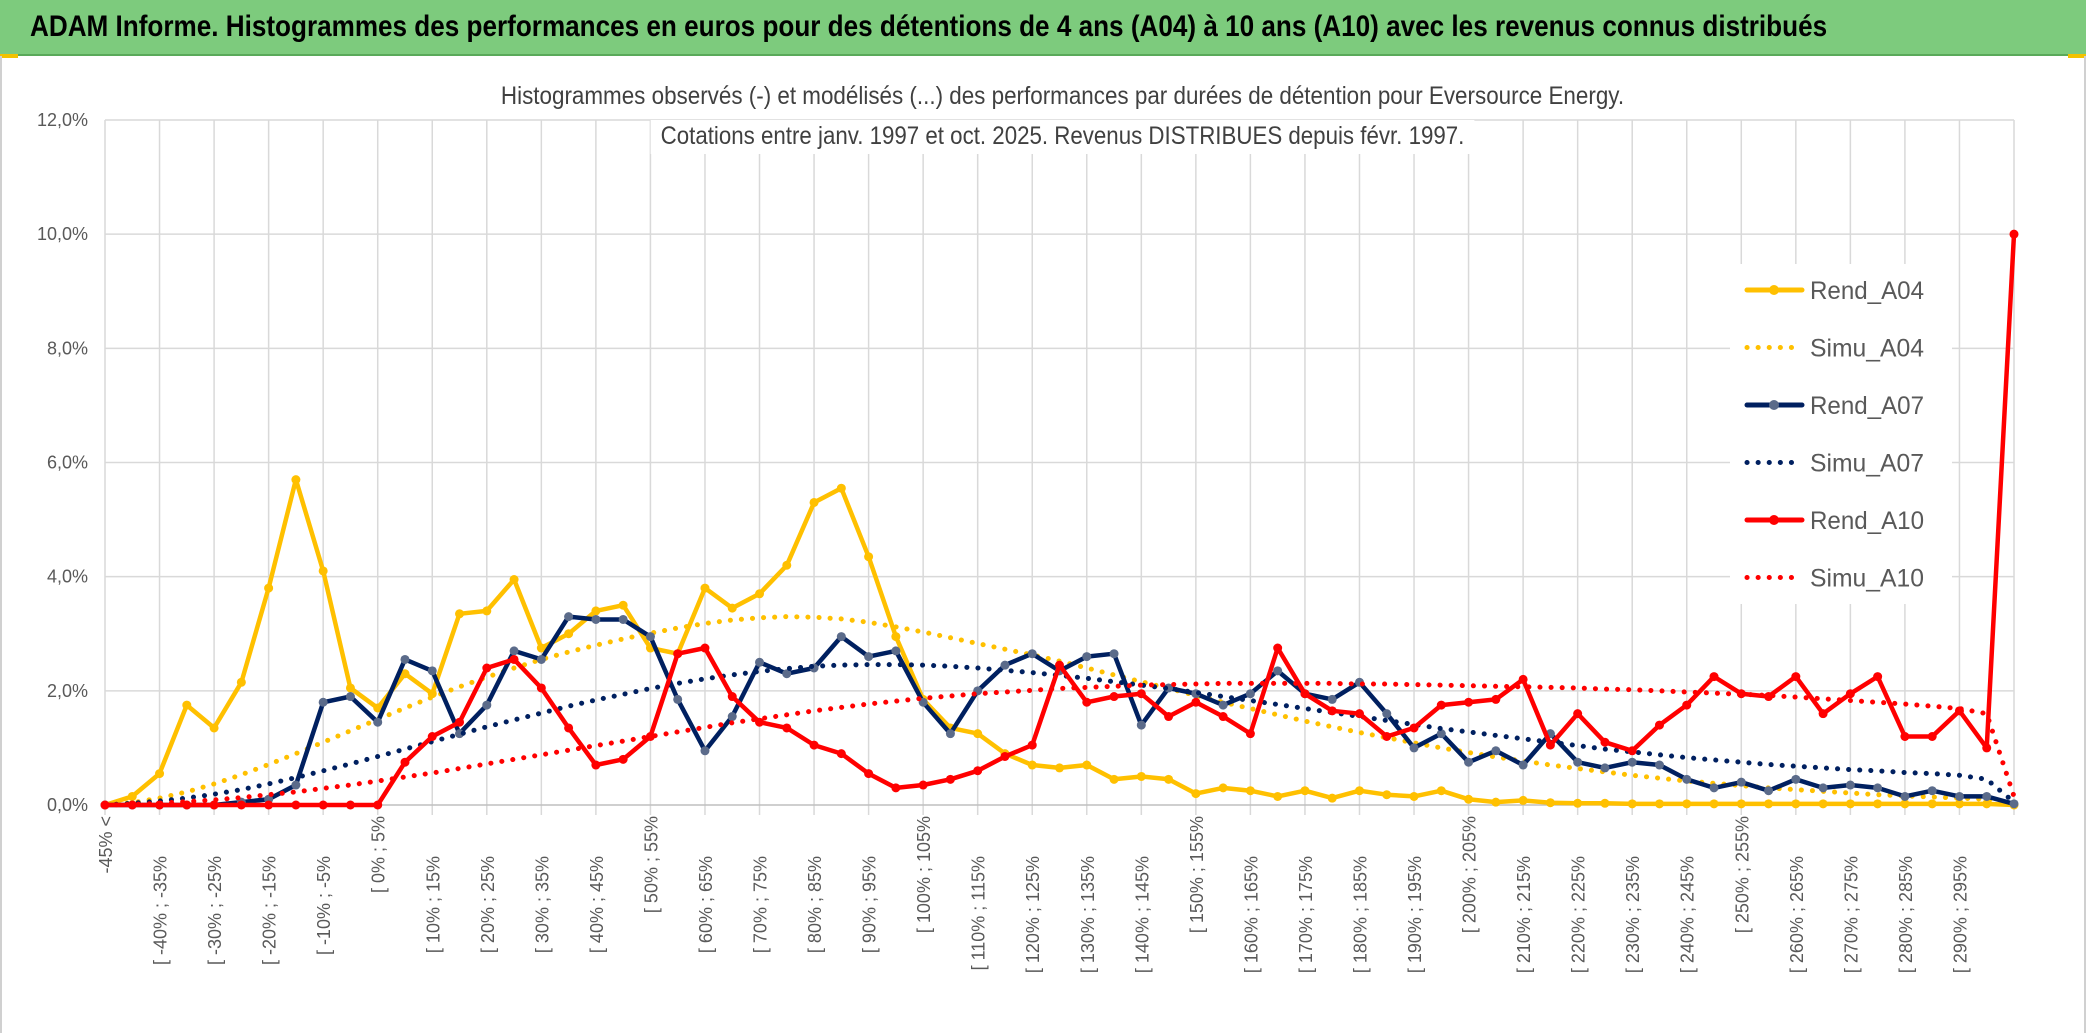 The height and width of the screenshot is (1033, 2086). I want to click on x-tick-label: [ 240% ; 245%, so click(1688, 914).